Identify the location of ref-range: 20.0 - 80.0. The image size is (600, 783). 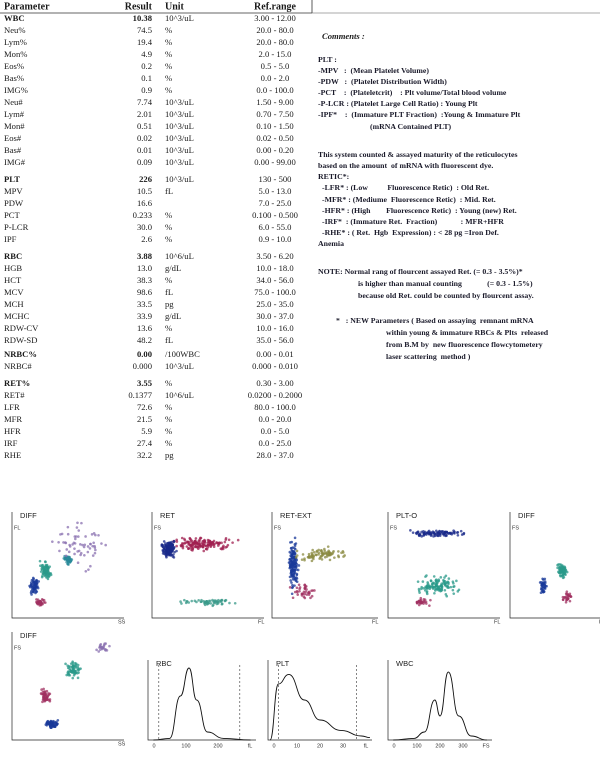
(274, 30).